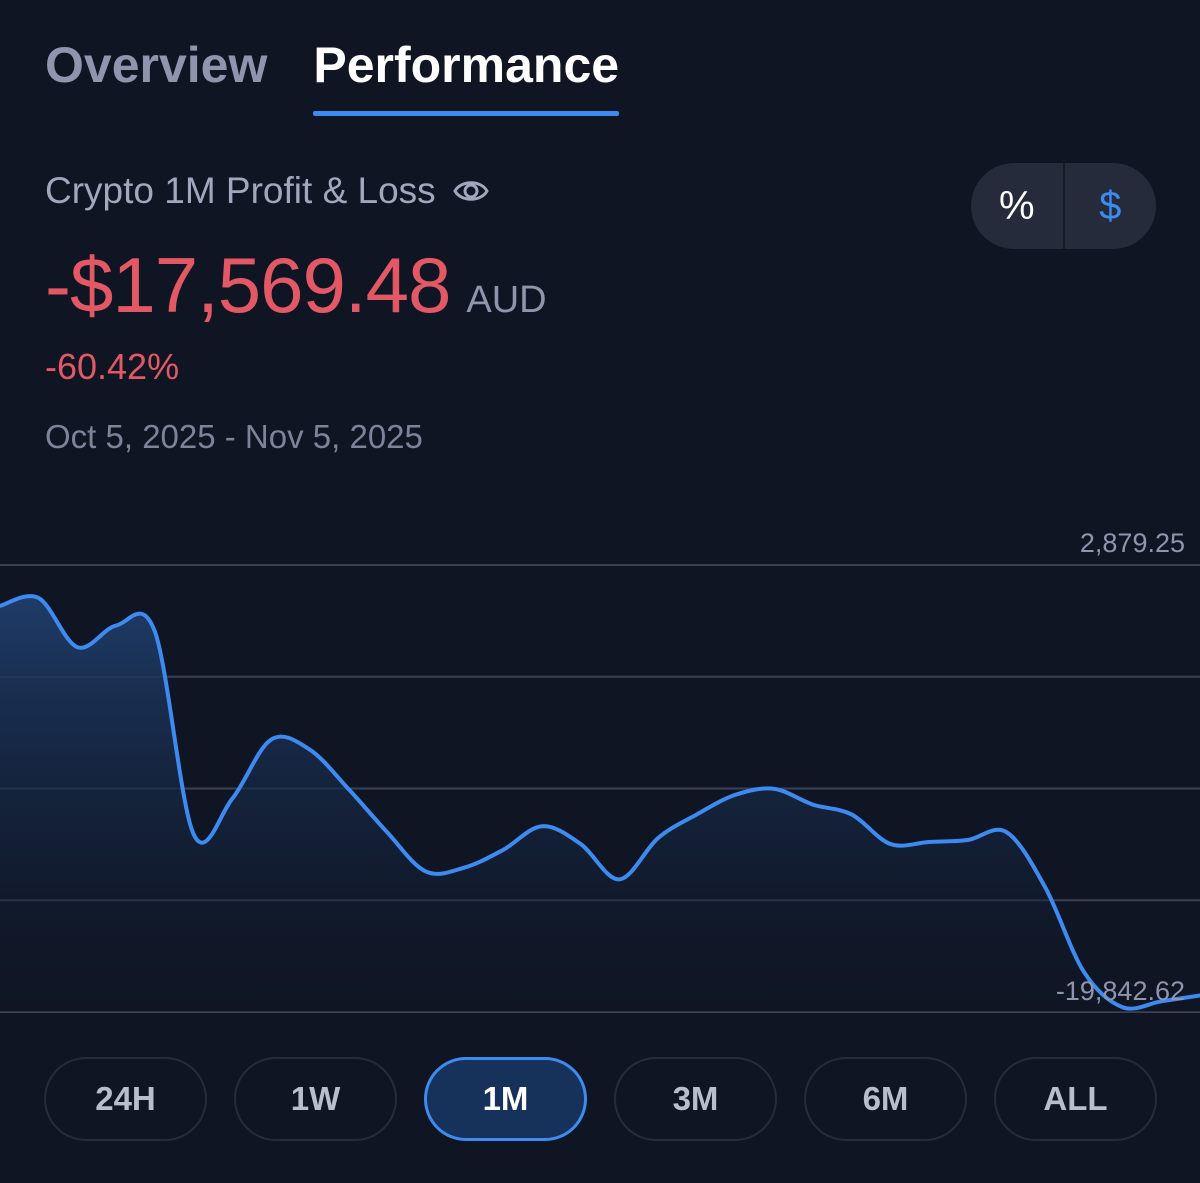  I want to click on tab-bar: Overview Performance, so click(355, 73).